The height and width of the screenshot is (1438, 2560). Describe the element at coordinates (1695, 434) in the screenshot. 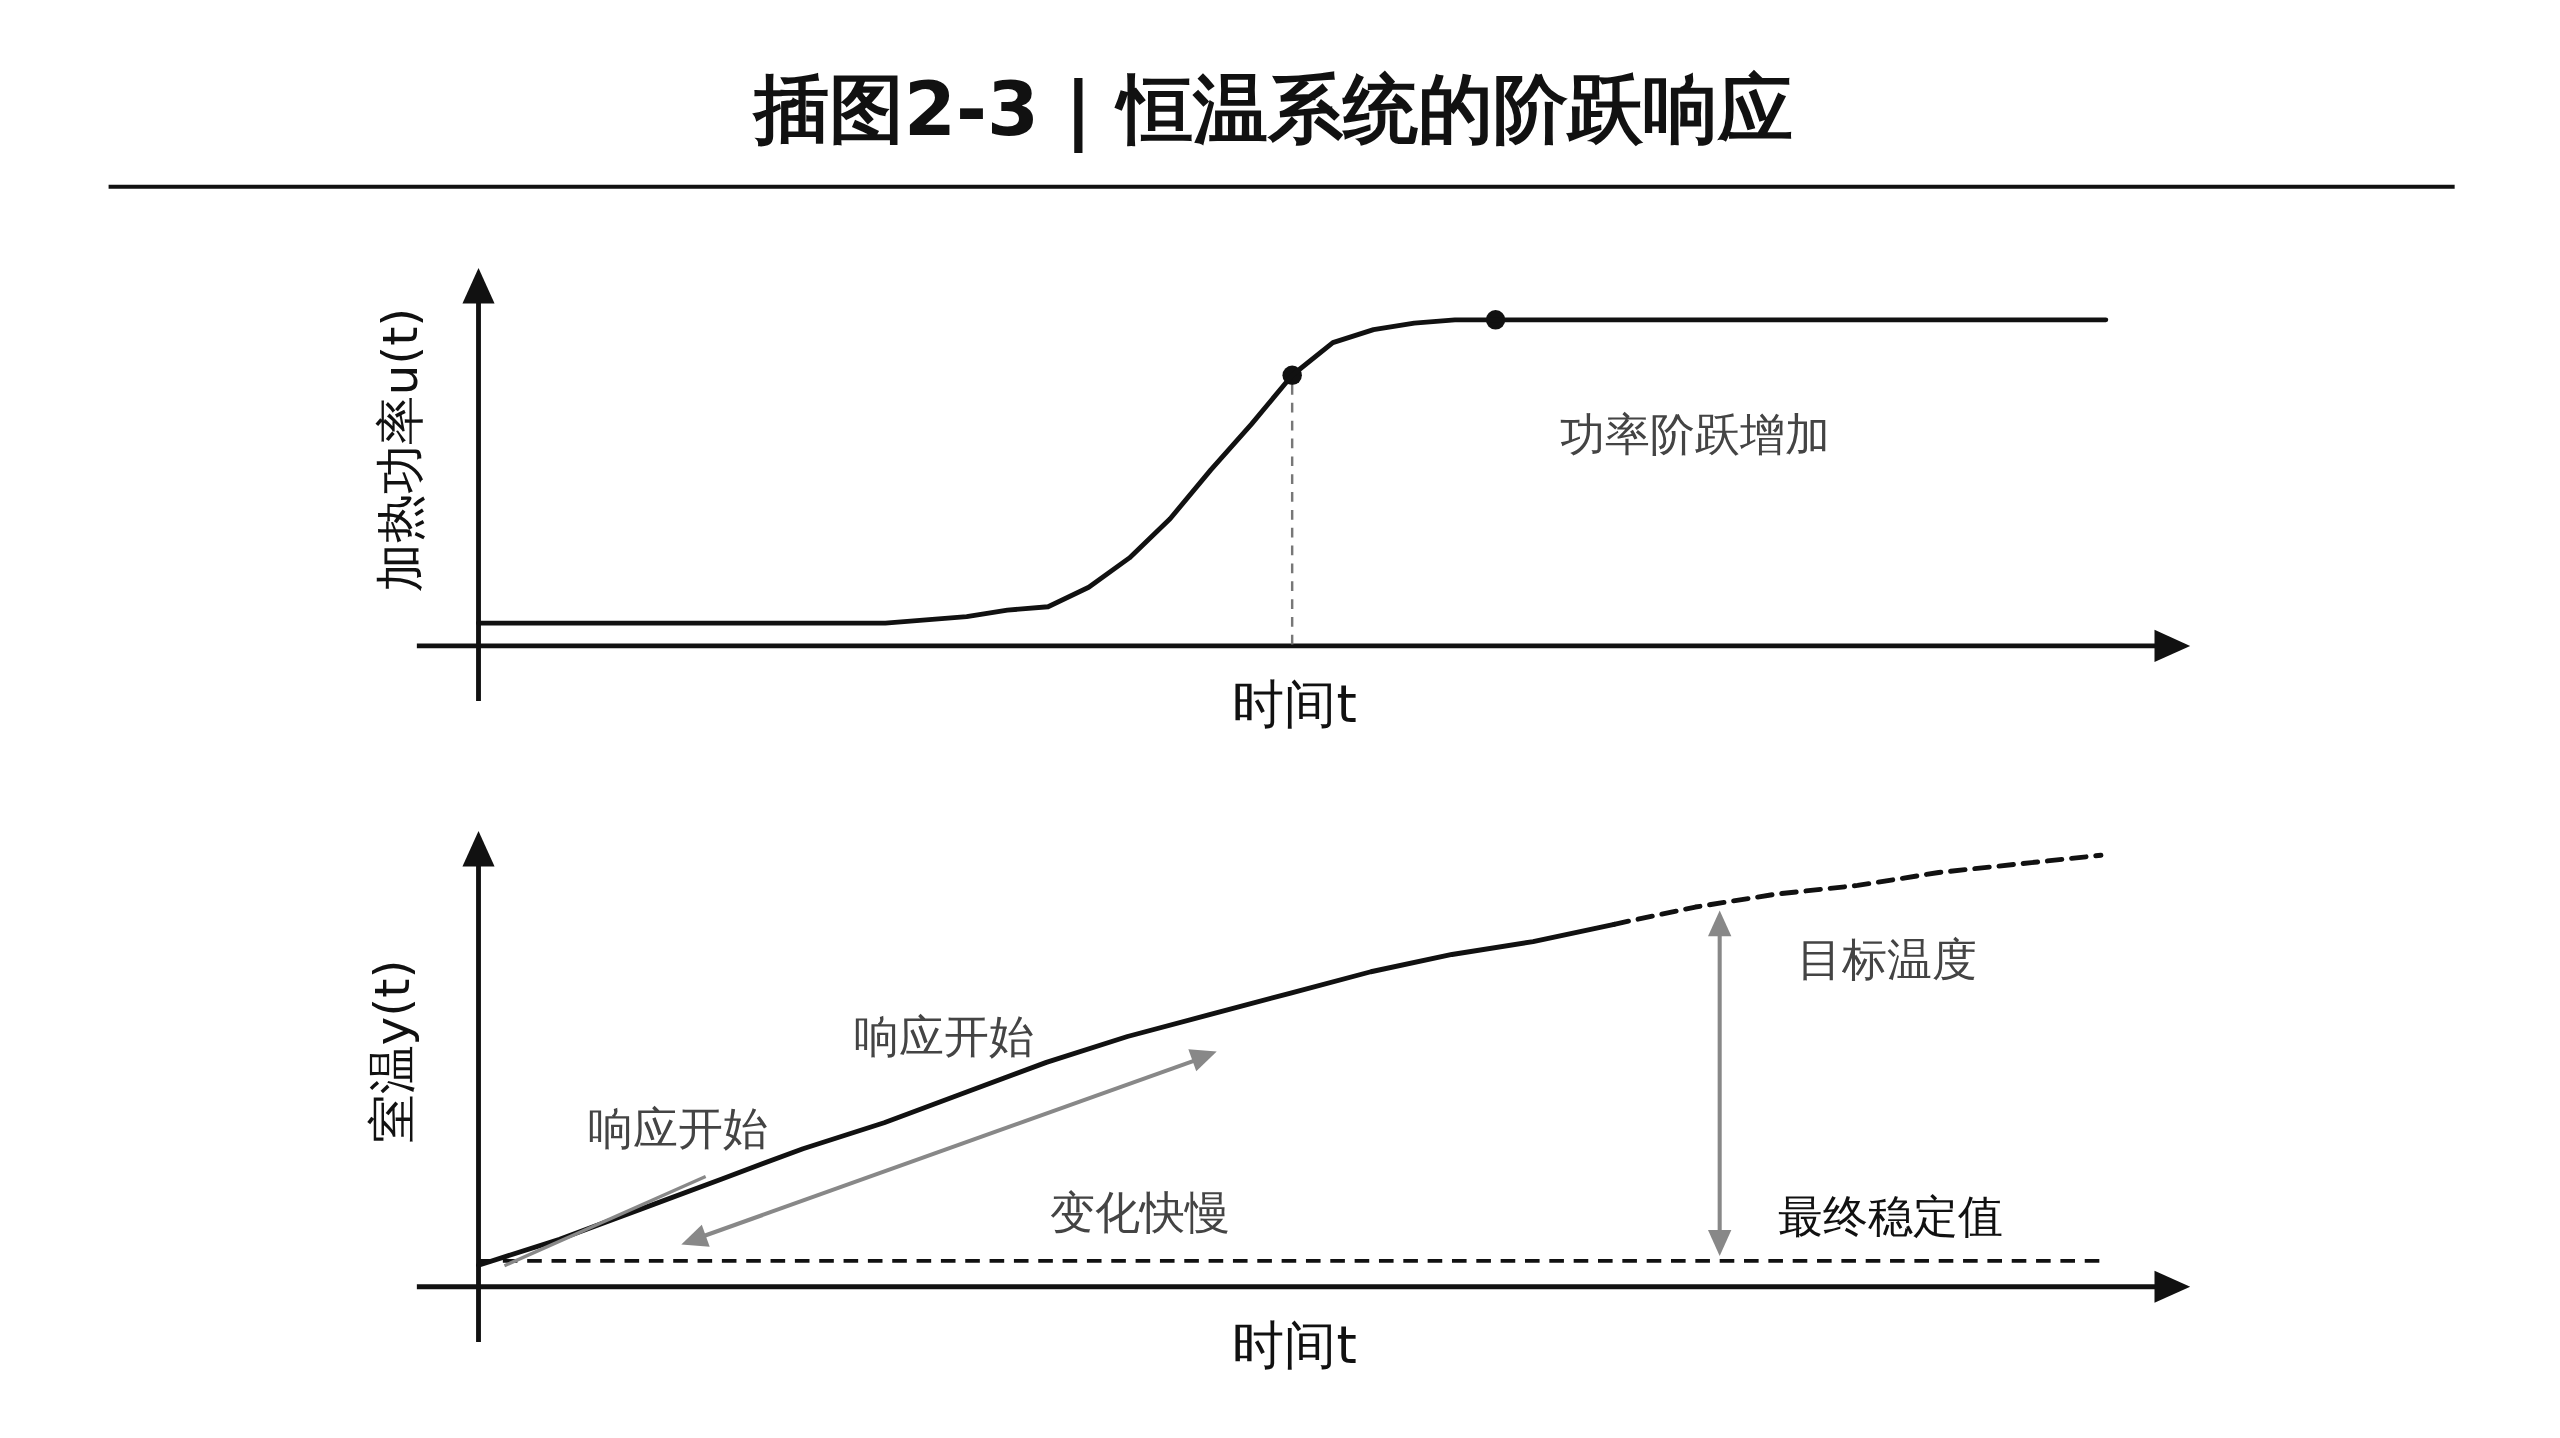

I see `annotation: 功率阶跃增加` at that location.